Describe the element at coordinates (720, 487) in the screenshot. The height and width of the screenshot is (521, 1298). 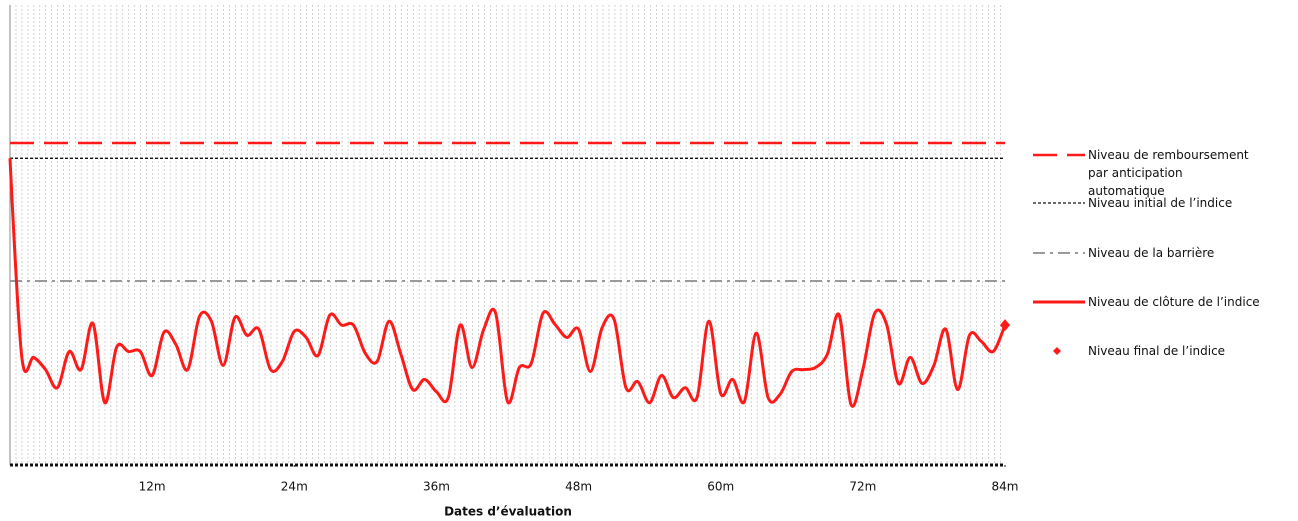
I see `x-tick-label: 60m` at that location.